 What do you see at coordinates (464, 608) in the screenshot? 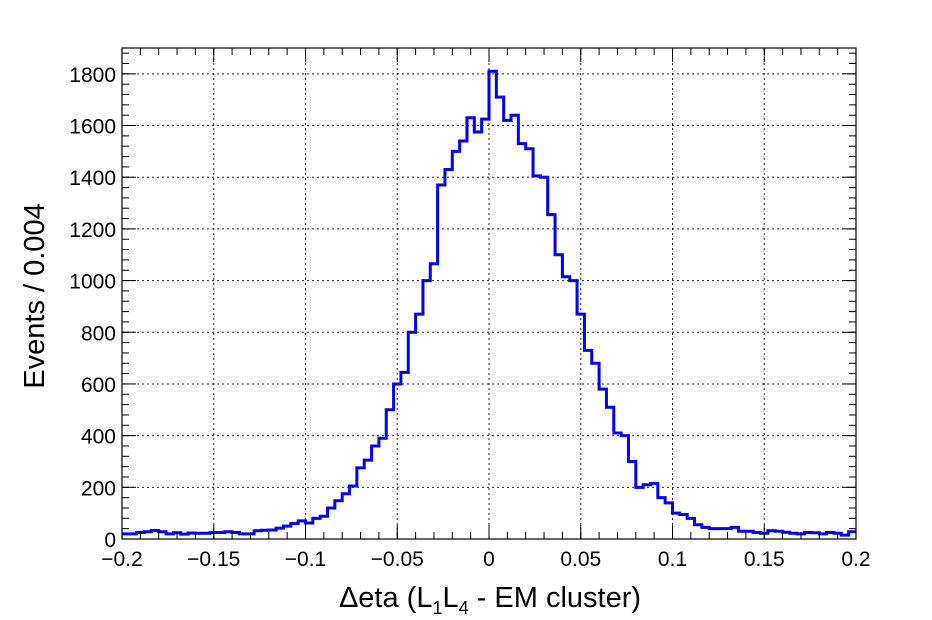
I see `x-axis-title-subscript: 4` at bounding box center [464, 608].